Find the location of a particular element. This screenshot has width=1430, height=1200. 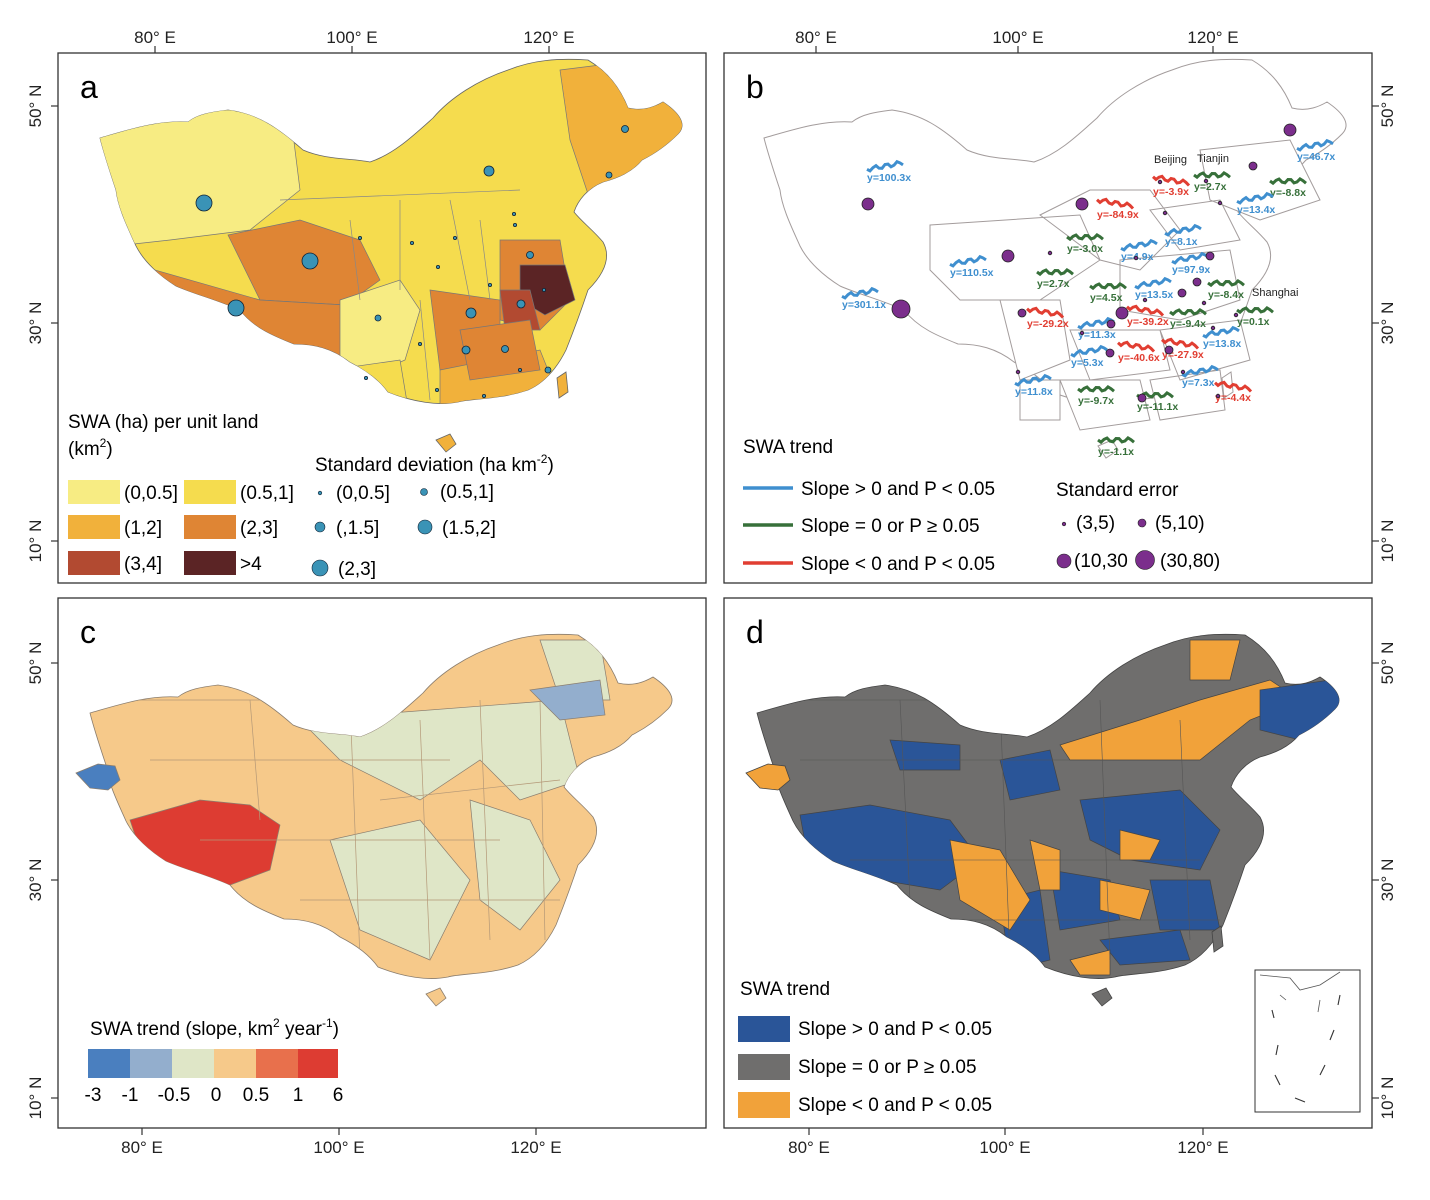

slope-label: y=-39.2x is located at coordinates (1148, 322).